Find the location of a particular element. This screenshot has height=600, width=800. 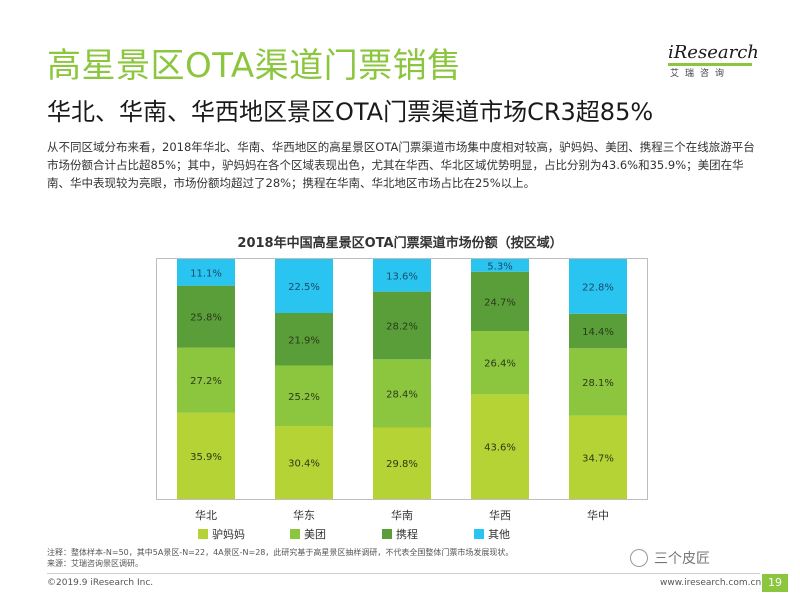

data-label-美团-华南: 28.4% is located at coordinates (402, 394).